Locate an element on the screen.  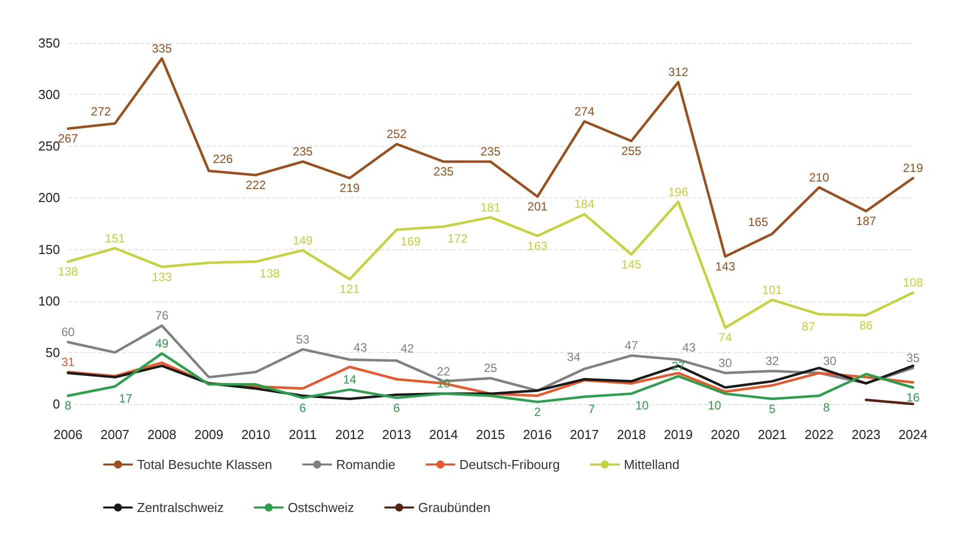
y-tick-label: 350 is located at coordinates (49, 43).